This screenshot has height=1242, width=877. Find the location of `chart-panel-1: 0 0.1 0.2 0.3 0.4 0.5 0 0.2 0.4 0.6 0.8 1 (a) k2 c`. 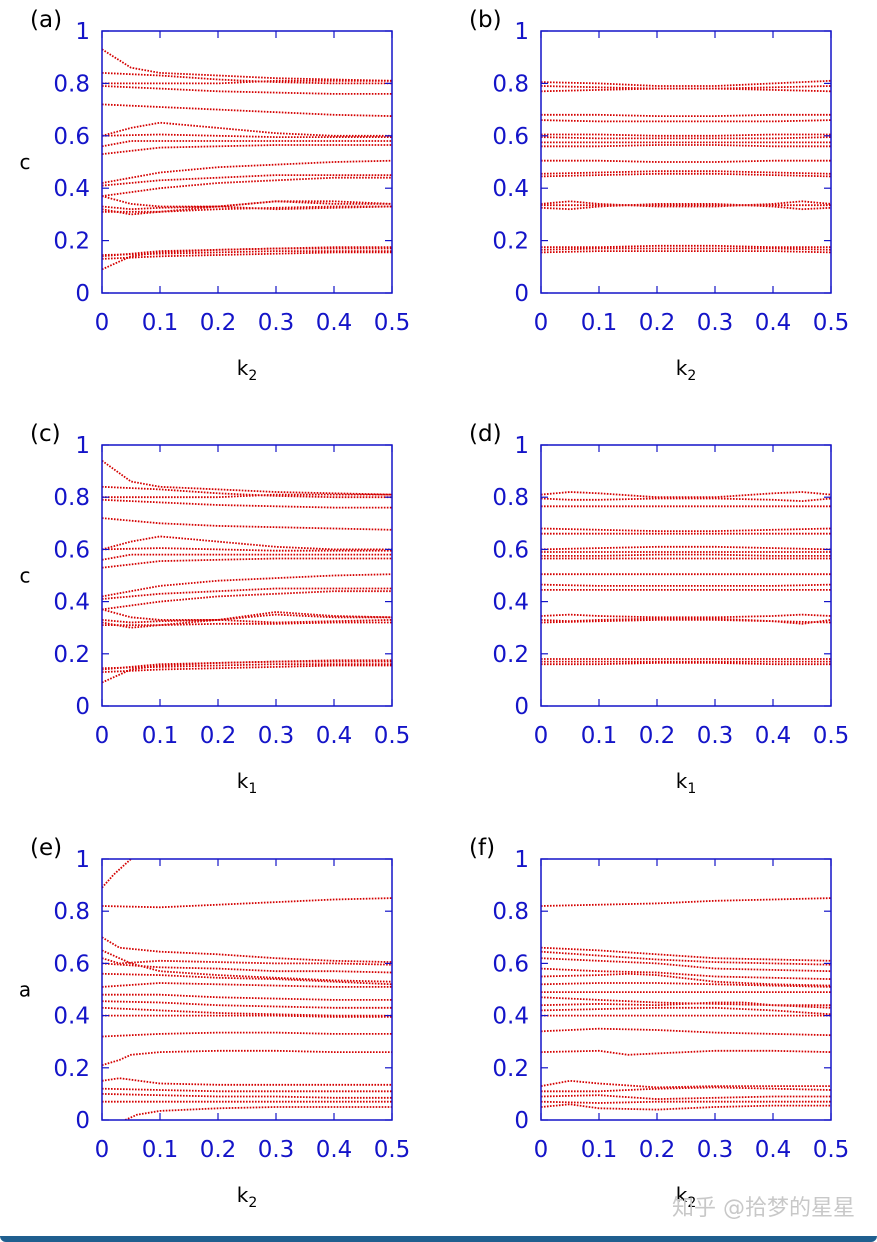

chart-panel-1: 0 0.1 0.2 0.3 0.4 0.5 0 0.2 0.4 0.6 0.8 1 (a) k2 c is located at coordinates (215, 195).